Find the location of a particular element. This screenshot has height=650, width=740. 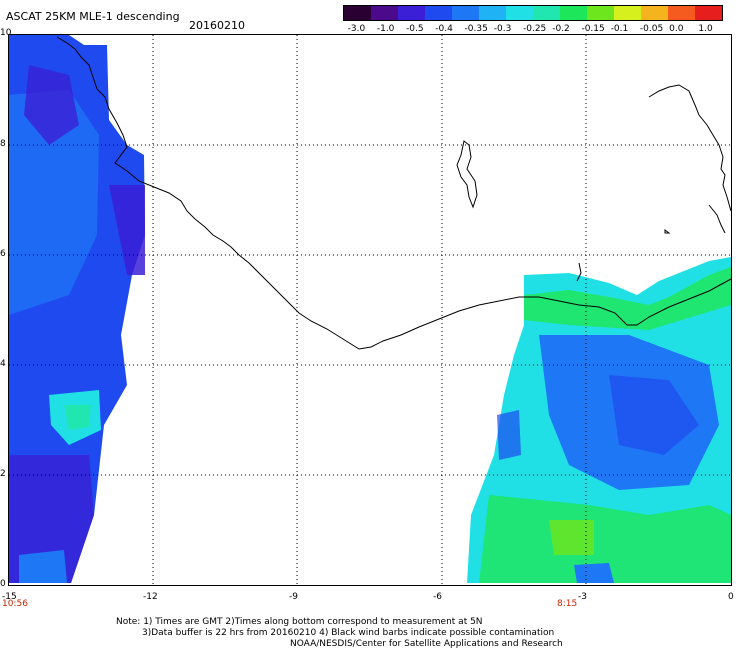

colorbar-label: -3.0 is located at coordinates (356, 29).